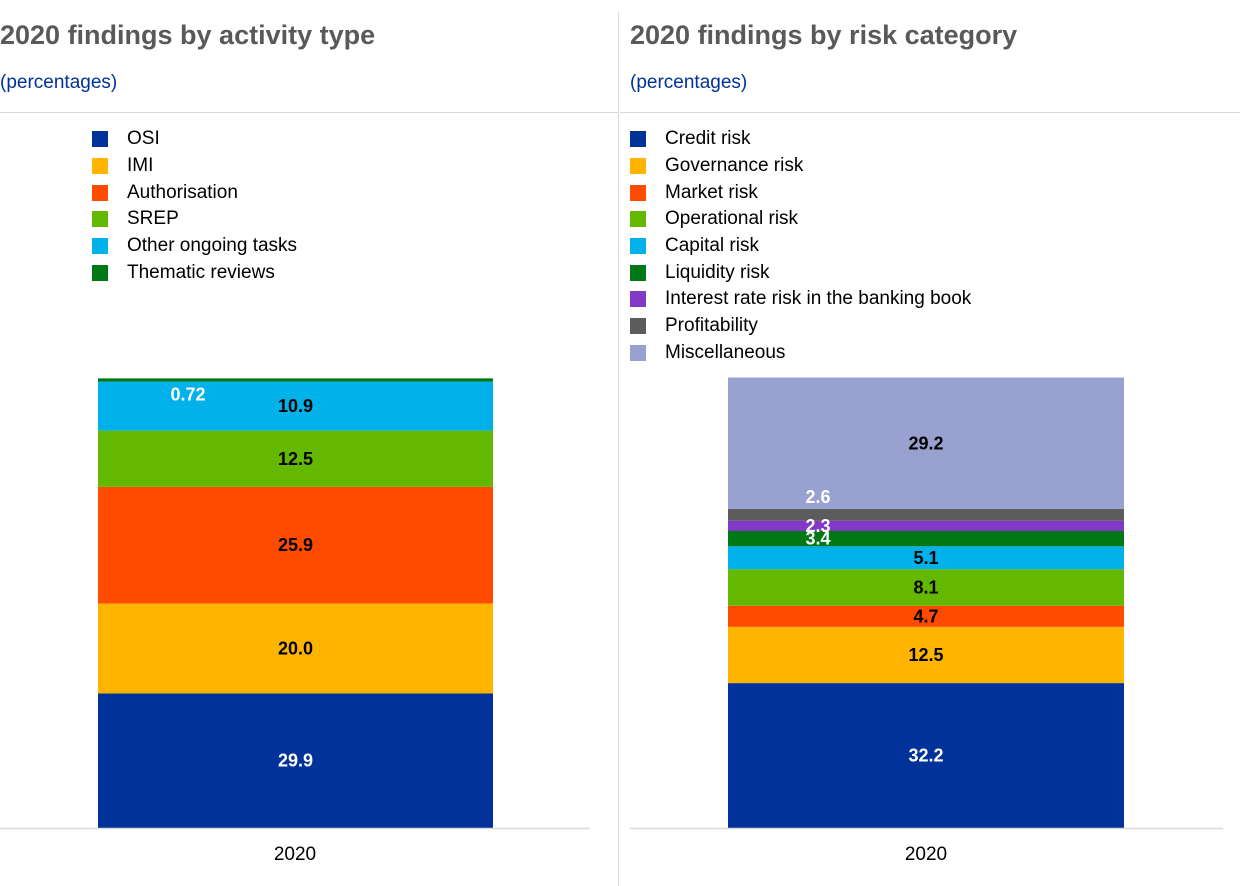  What do you see at coordinates (800, 139) in the screenshot?
I see `legend-item: Credit risk` at bounding box center [800, 139].